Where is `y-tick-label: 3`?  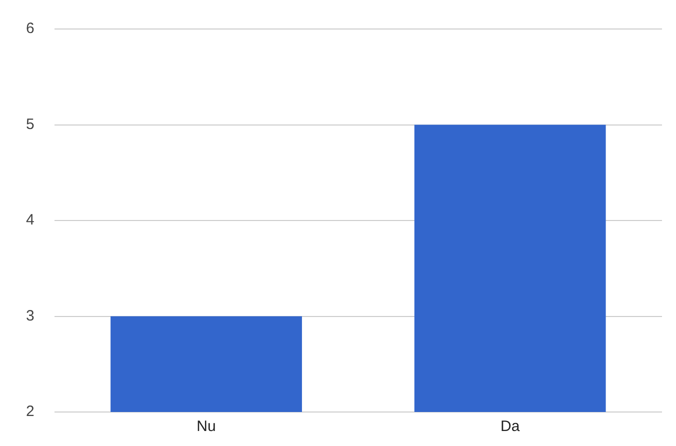 y-tick-label: 3 is located at coordinates (30, 315).